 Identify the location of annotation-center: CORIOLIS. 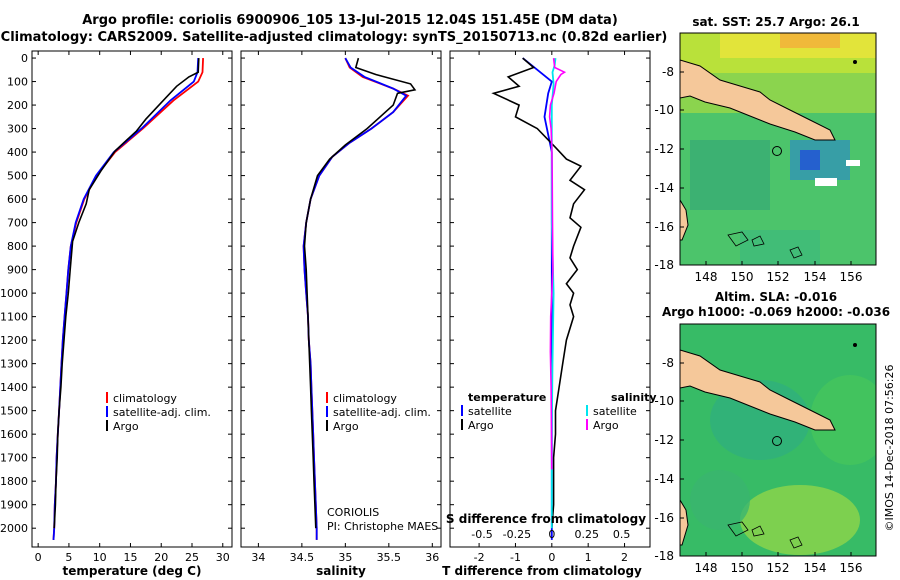
(353, 512).